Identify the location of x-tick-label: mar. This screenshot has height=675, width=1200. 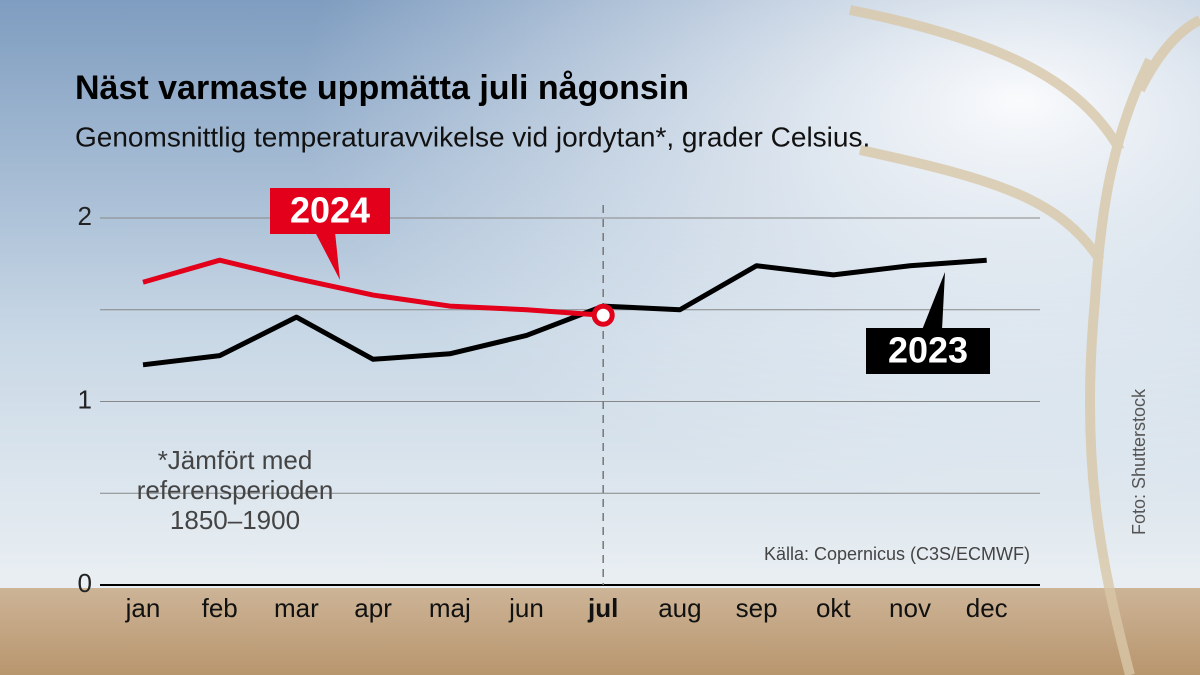
(296, 608).